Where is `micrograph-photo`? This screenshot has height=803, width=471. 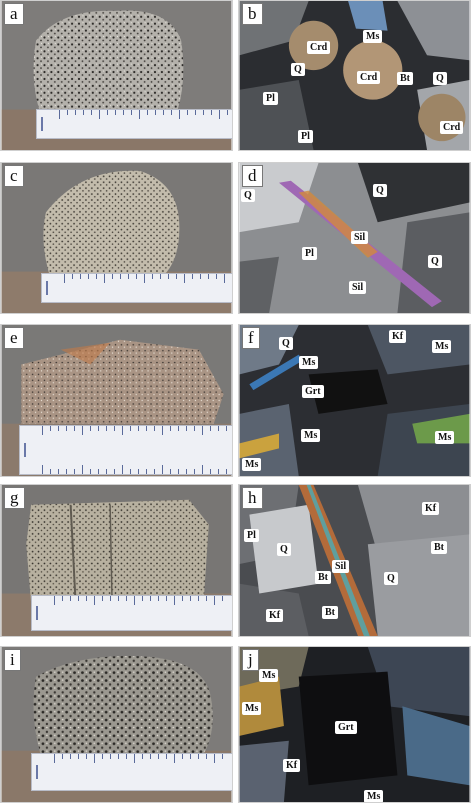 micrograph-photo is located at coordinates (354, 400).